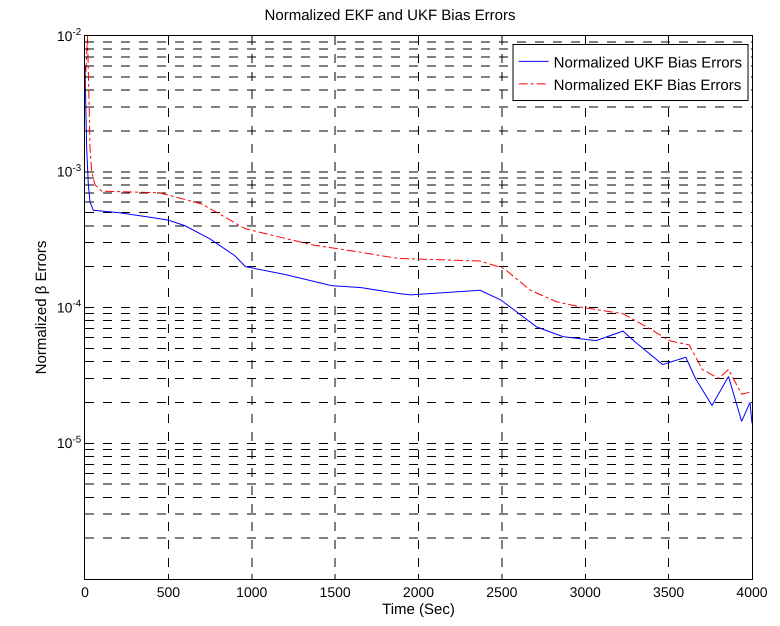  What do you see at coordinates (648, 85) in the screenshot?
I see `legend-label: Normalized EKF Bias Errors` at bounding box center [648, 85].